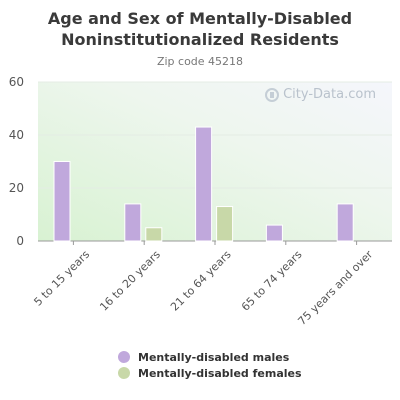 This screenshot has width=400, height=400. Describe the element at coordinates (335, 288) in the screenshot. I see `x-tick-label: 75 years and over` at that location.